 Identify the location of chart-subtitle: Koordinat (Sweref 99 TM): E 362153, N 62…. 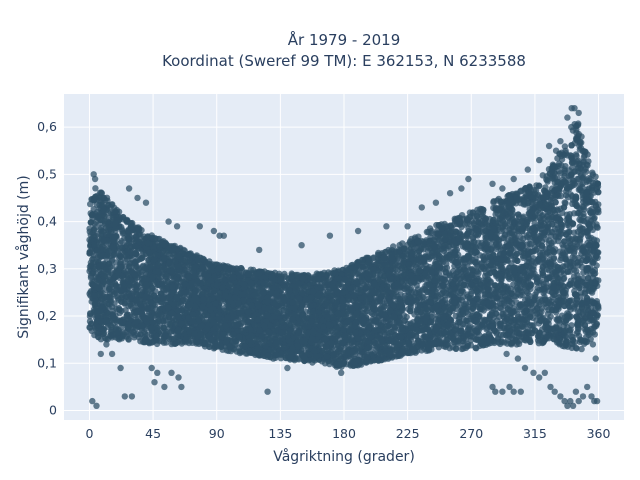
(344, 61).